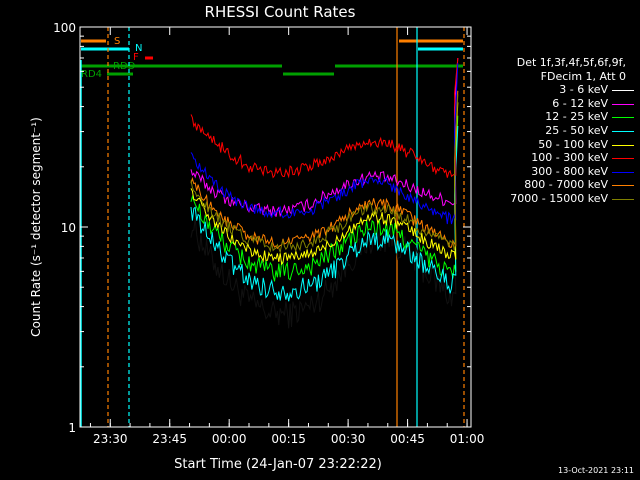 Image resolution: width=640 pixels, height=480 pixels. Describe the element at coordinates (169, 439) in the screenshot. I see `x-tick-label: 23:45` at that location.